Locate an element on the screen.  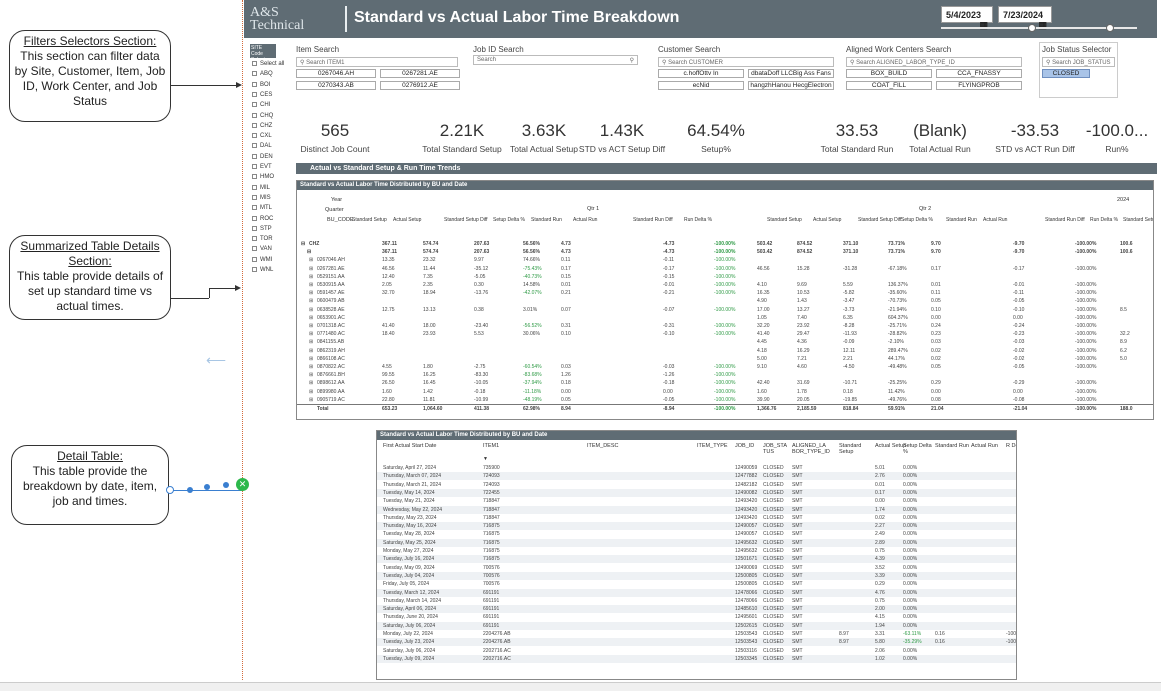
sort-descending-icon: ▼ is located at coordinates (485, 459).